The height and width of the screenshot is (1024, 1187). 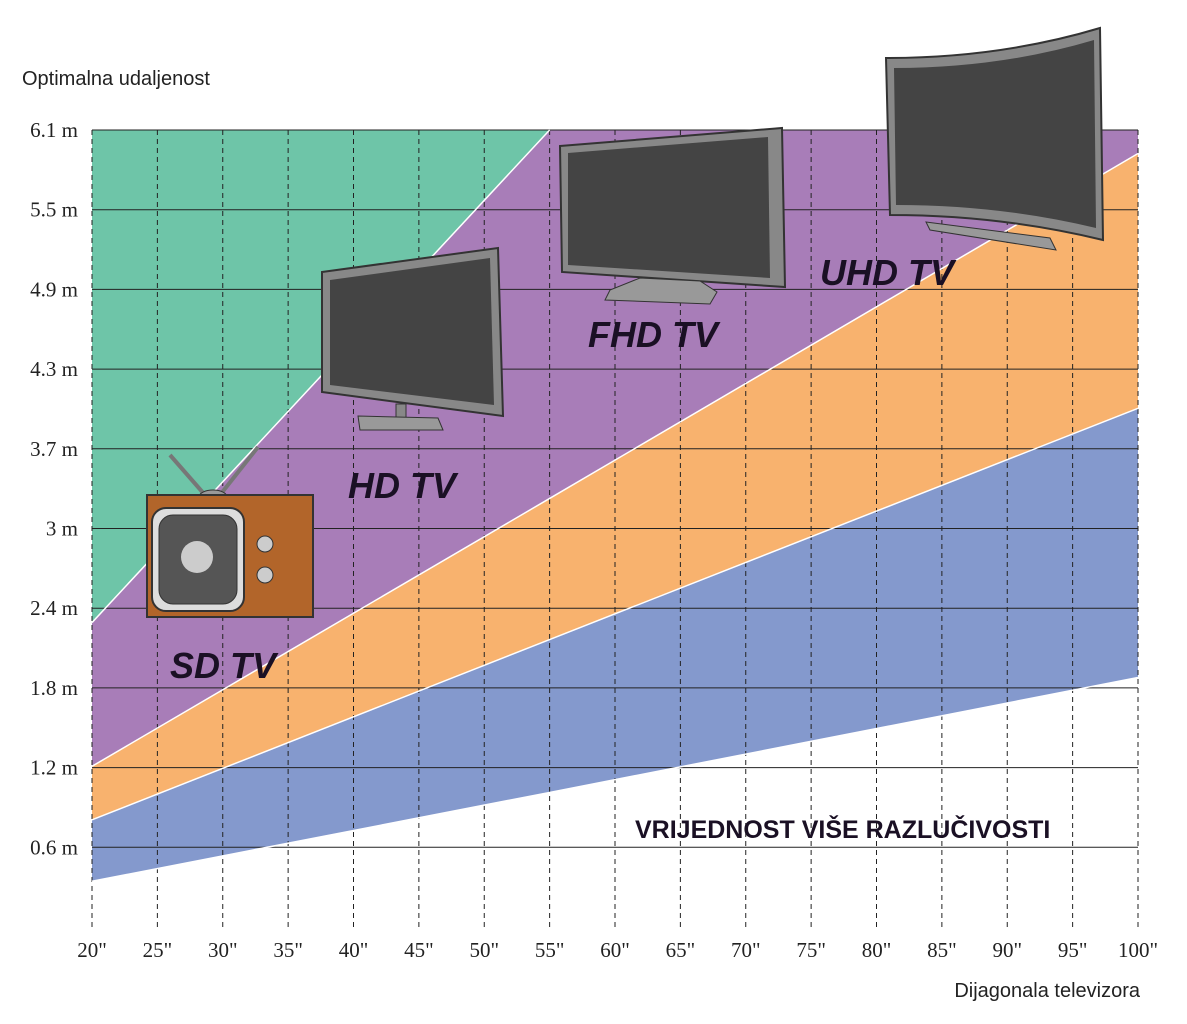 What do you see at coordinates (419, 950) in the screenshot?
I see `x-tick-label: 45"` at bounding box center [419, 950].